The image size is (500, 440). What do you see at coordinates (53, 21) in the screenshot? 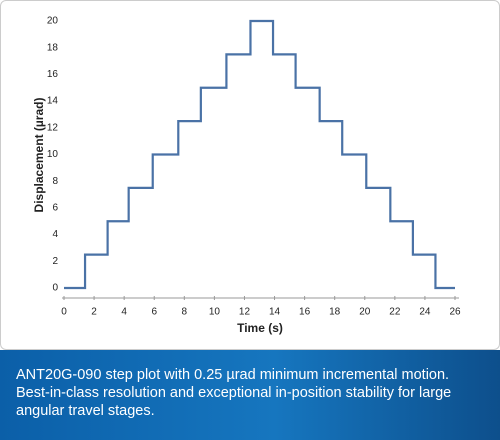
I see `y-tick-label: 20` at bounding box center [53, 21].